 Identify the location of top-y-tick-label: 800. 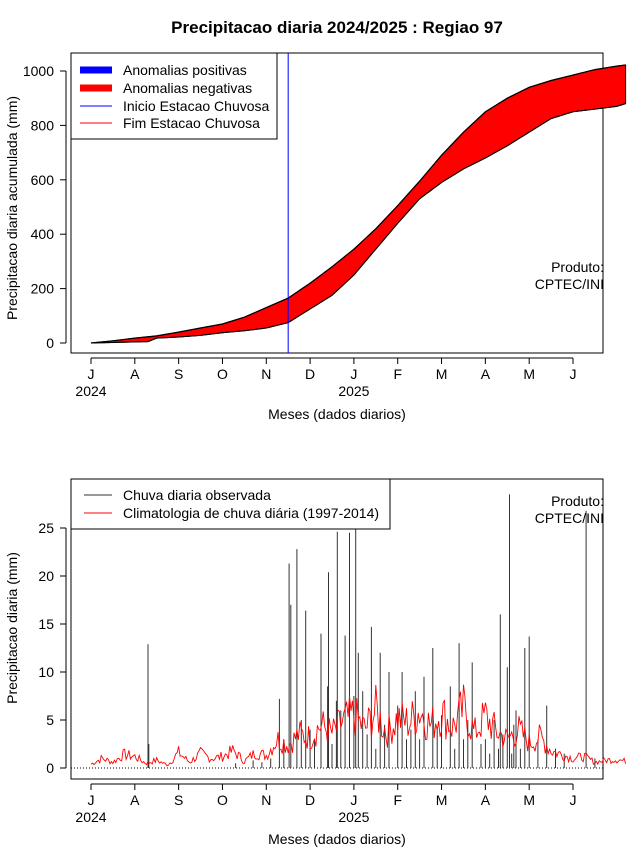
(43, 125).